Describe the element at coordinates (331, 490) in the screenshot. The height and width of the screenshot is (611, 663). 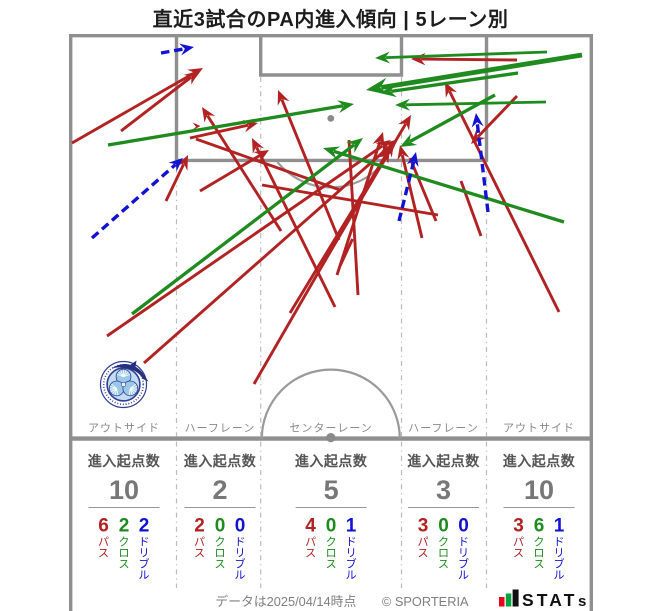
I see `svg-text: 5` at that location.